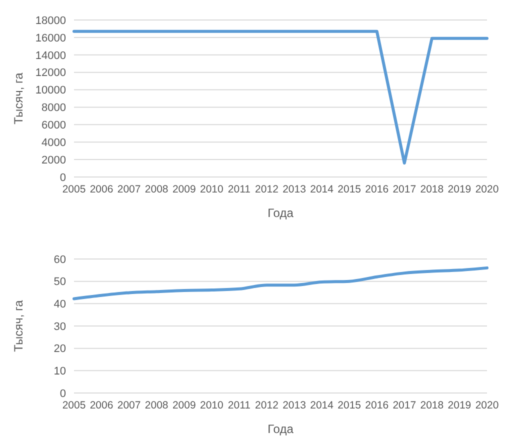 This screenshot has width=507, height=448. What do you see at coordinates (50, 20) in the screenshot?
I see `y-tick-label: 18000` at bounding box center [50, 20].